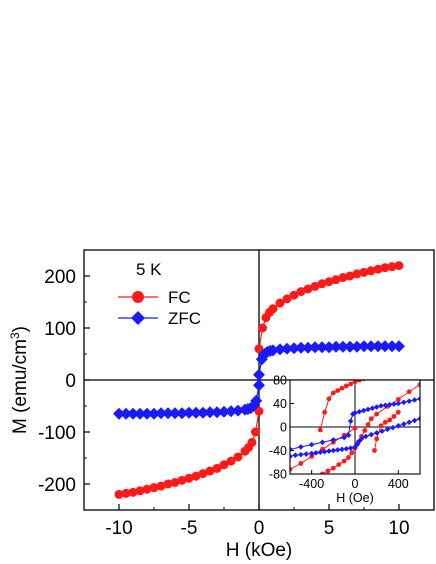 The width and height of the screenshot is (436, 564). What do you see at coordinates (154, 297) in the screenshot?
I see `legend-entry-fc: FC` at bounding box center [154, 297].